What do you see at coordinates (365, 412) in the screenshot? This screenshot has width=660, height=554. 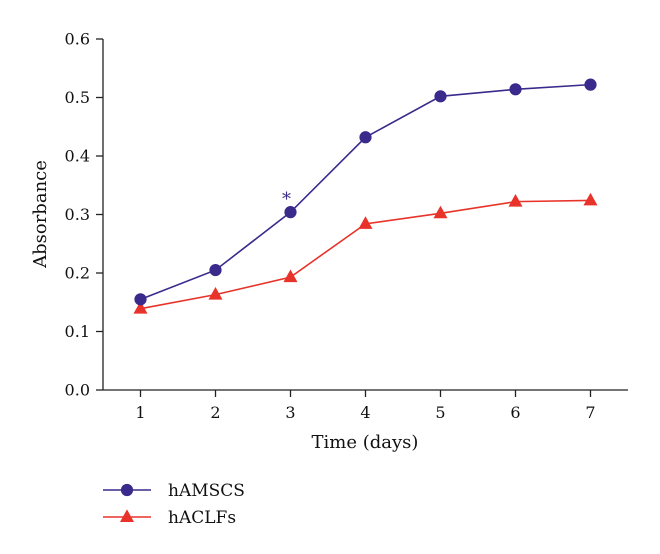 I see `x-tick-label: 4` at bounding box center [365, 412].